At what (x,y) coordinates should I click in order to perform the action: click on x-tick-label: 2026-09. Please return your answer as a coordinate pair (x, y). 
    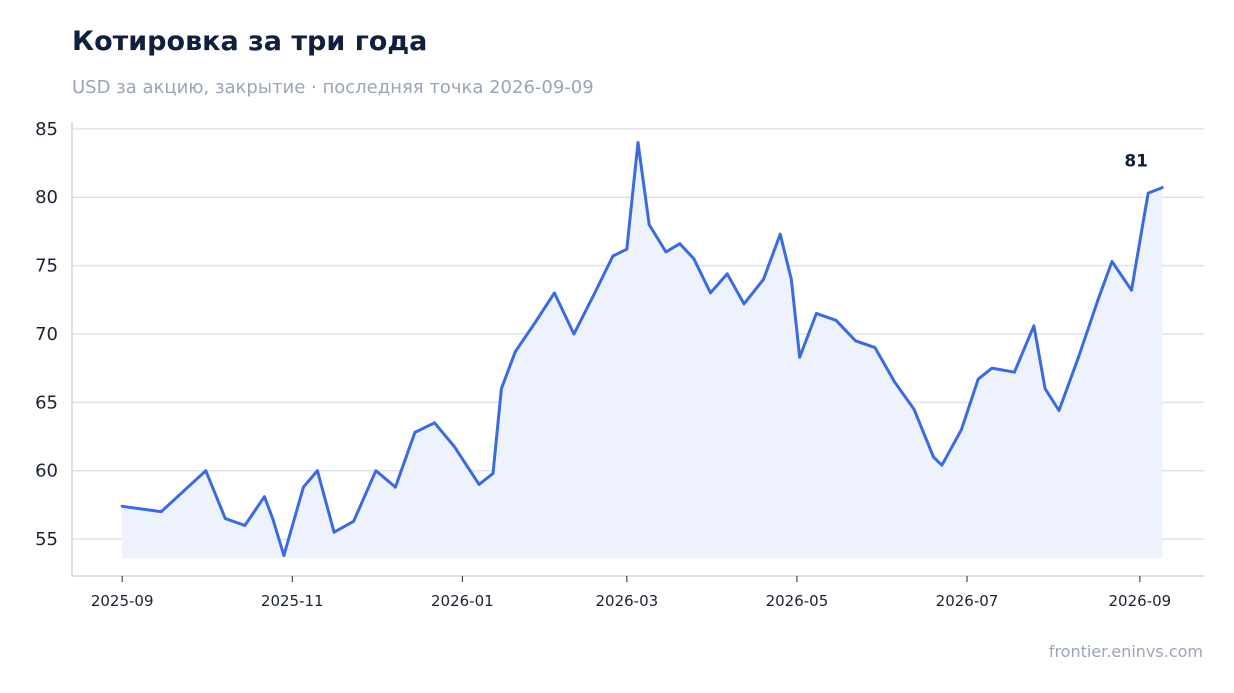
    Looking at the image, I should click on (1140, 601).